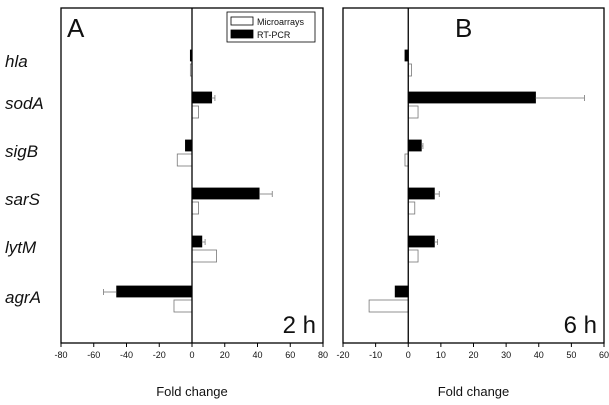 This screenshot has width=609, height=405. What do you see at coordinates (290, 355) in the screenshot?
I see `xtick-label-a-60: 60` at bounding box center [290, 355].